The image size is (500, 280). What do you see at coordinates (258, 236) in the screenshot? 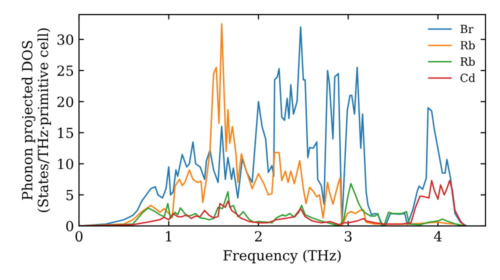
I see `x-tick-label: 2` at bounding box center [258, 236].